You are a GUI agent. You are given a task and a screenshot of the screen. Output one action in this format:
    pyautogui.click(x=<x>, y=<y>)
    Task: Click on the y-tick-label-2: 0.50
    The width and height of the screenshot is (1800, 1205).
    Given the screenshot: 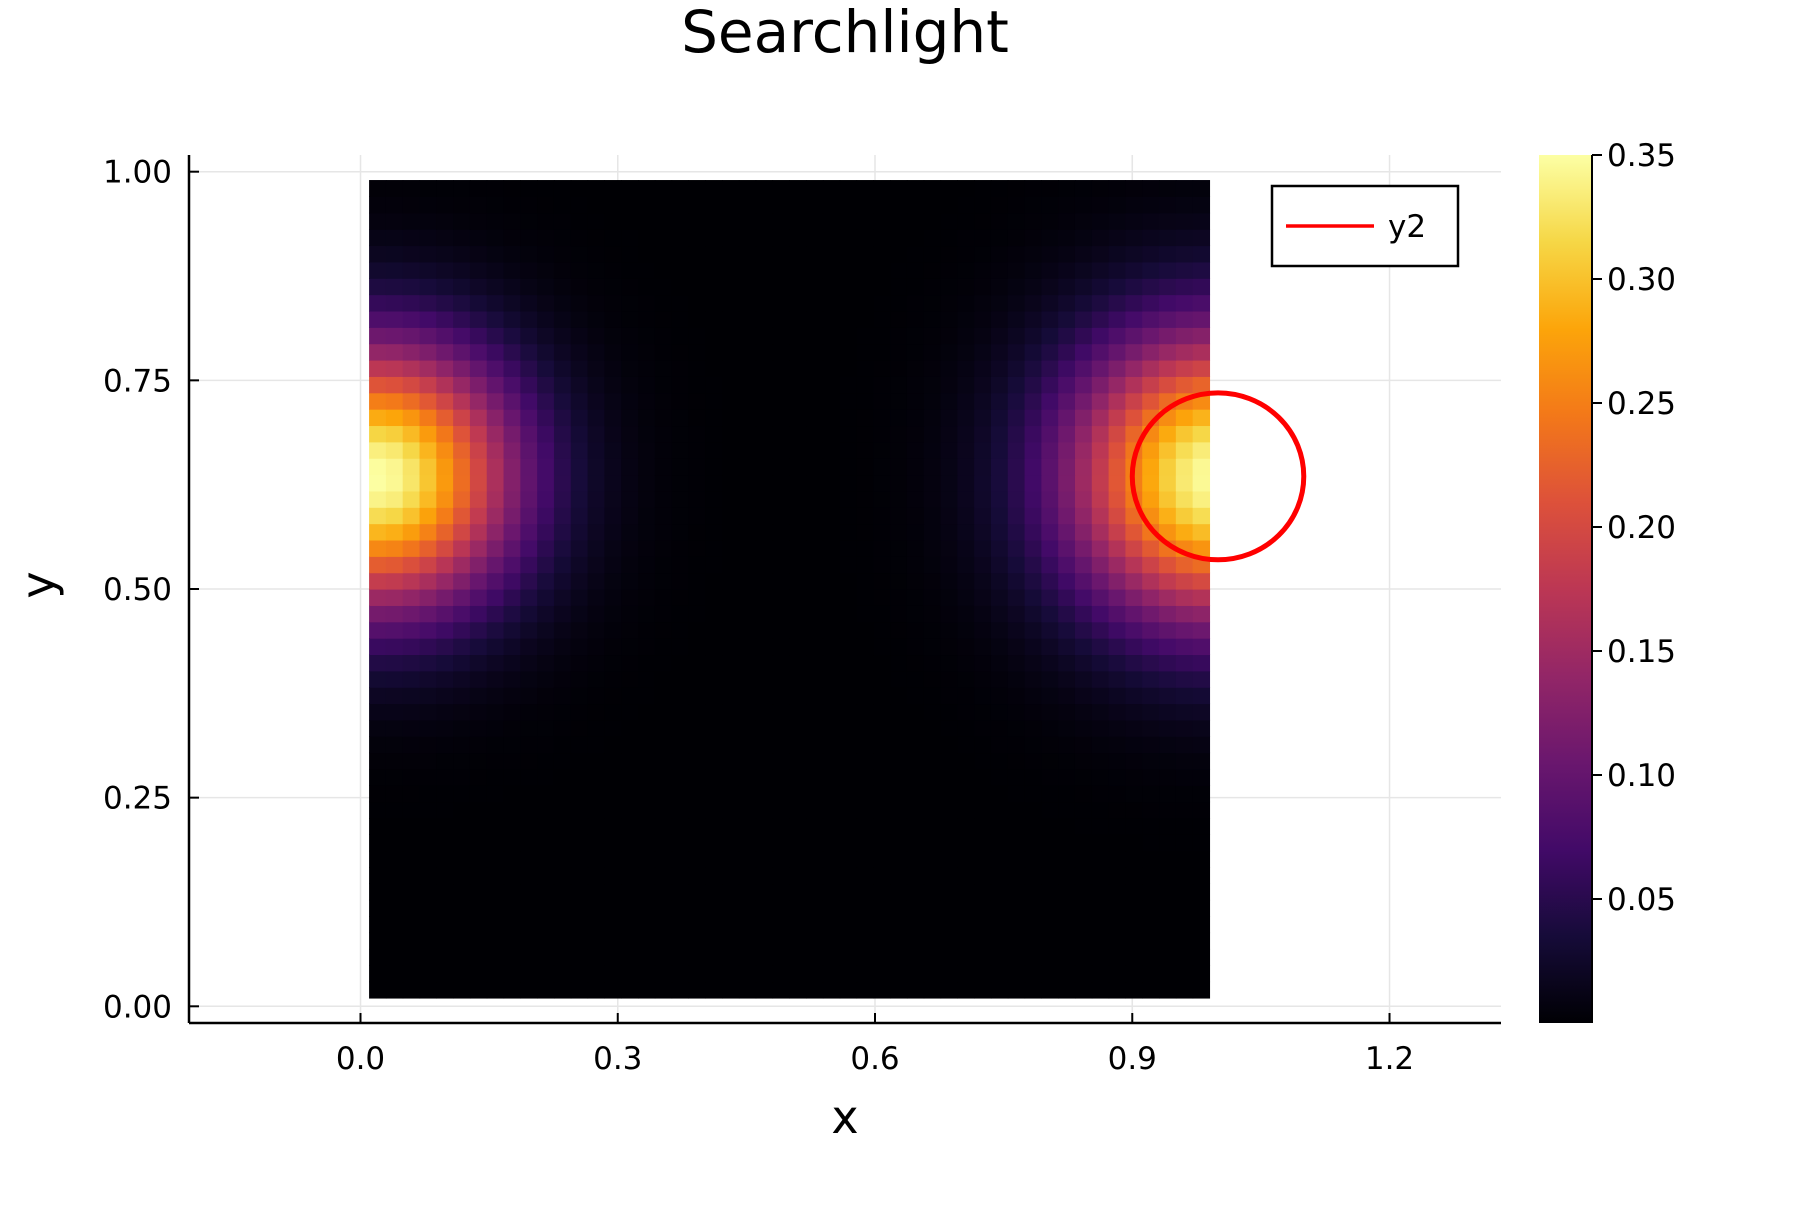 What is the action you would take?
    pyautogui.click(x=137, y=590)
    